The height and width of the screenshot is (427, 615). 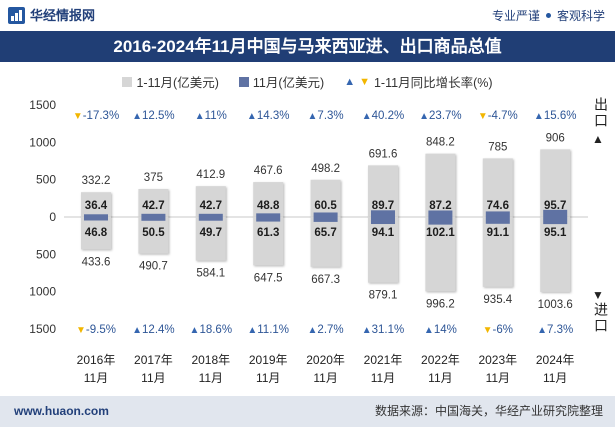 What do you see at coordinates (96, 181) in the screenshot?
I see `export-ytd-label: 332.2` at bounding box center [96, 181].